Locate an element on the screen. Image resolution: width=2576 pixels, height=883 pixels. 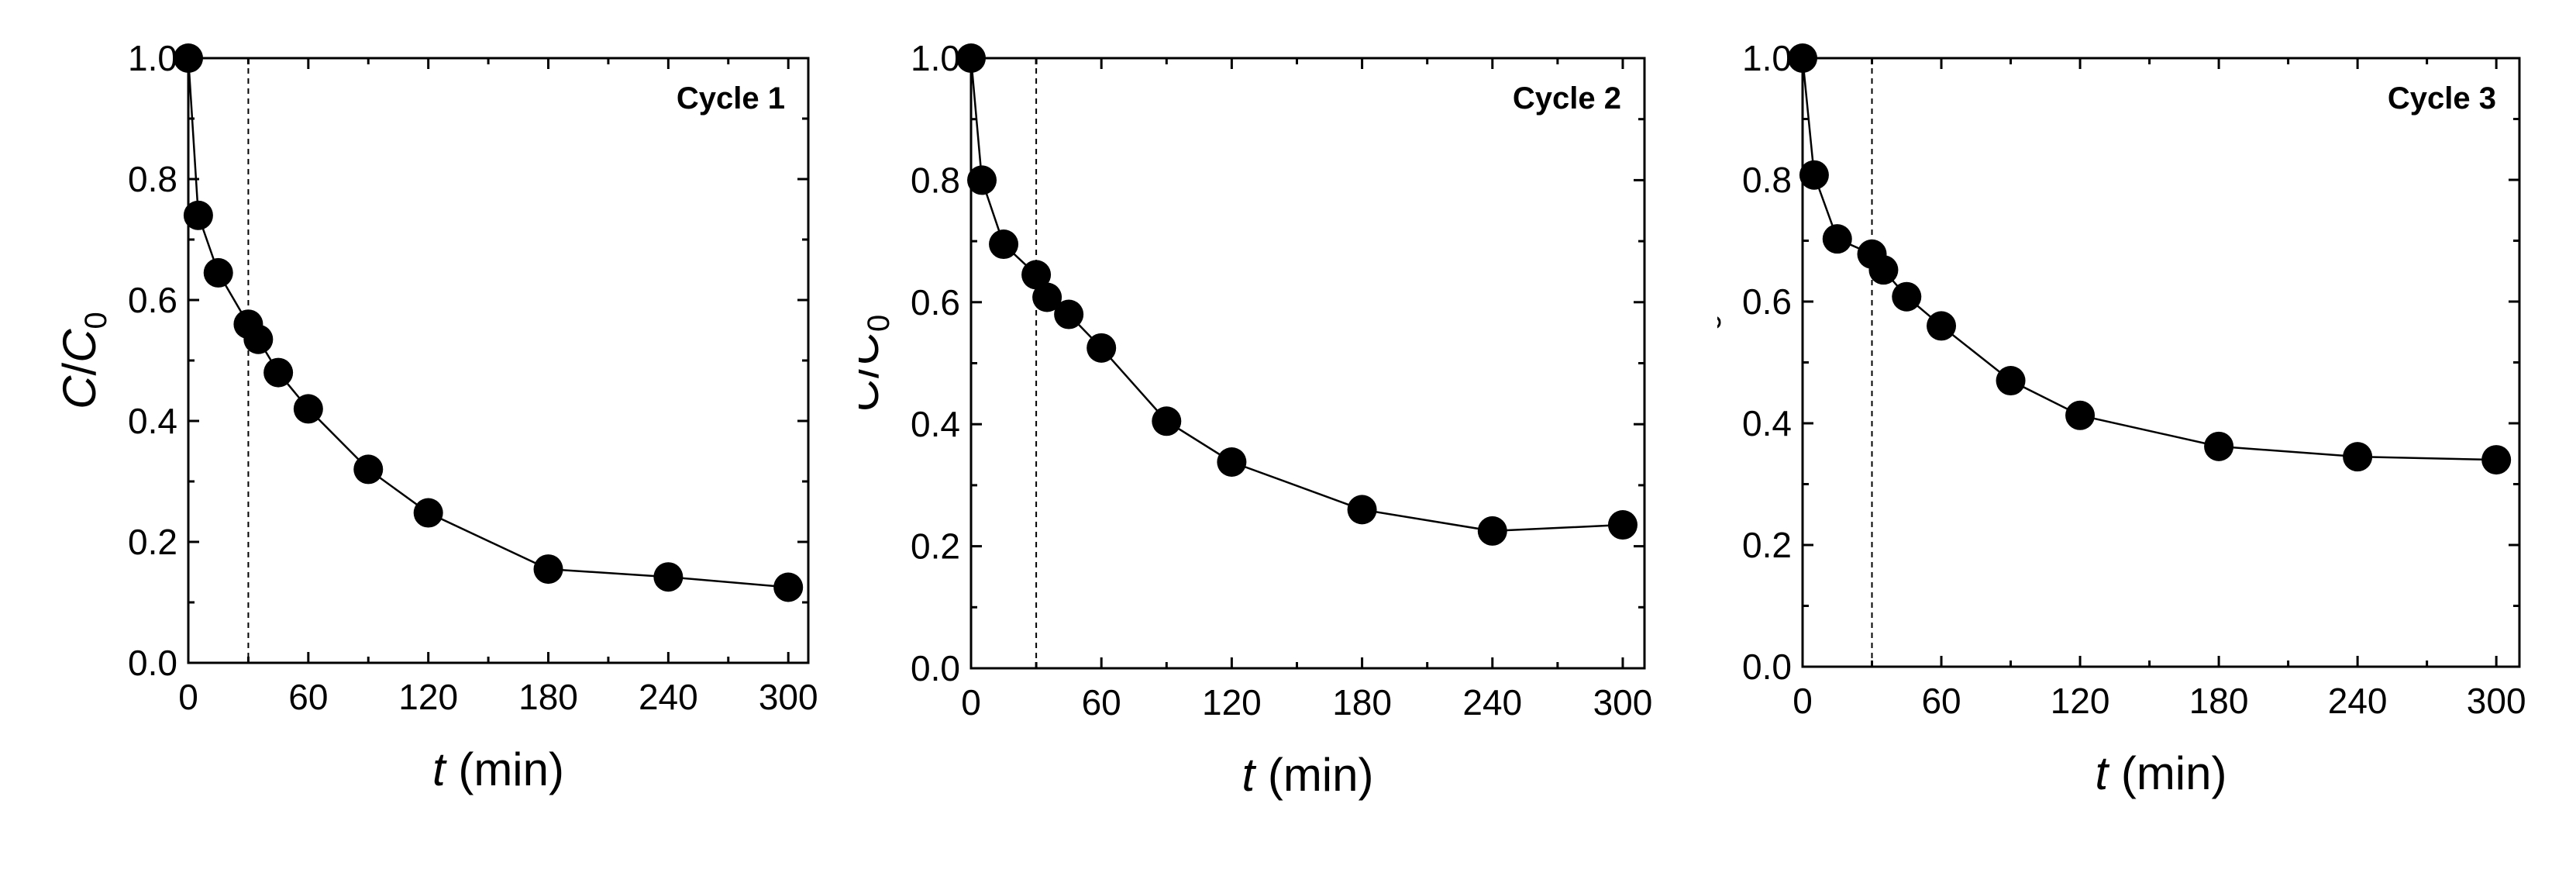
cycle-label: Cycle 2 is located at coordinates (1567, 98).